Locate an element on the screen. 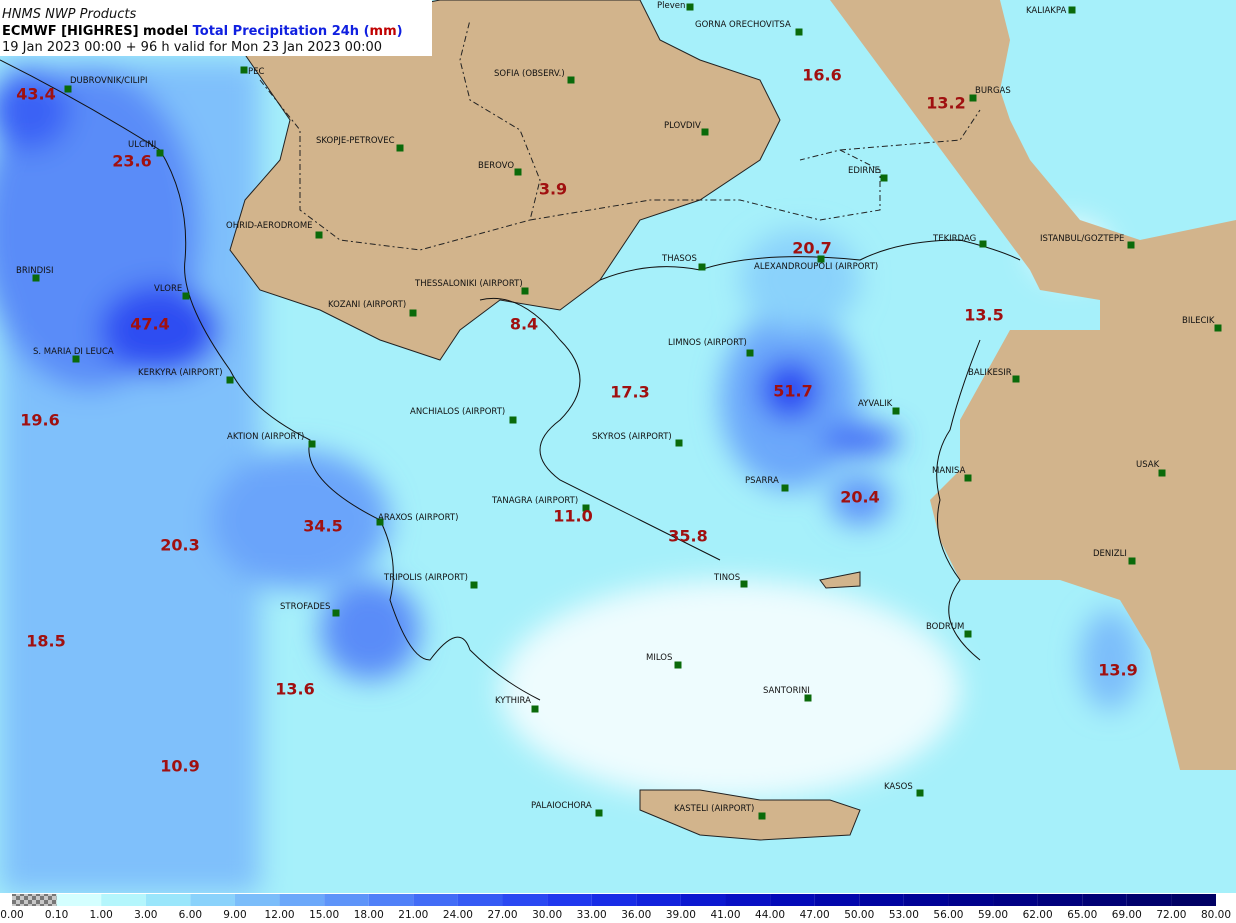 The image size is (1236, 923). precip-value: 8.4 is located at coordinates (524, 324).